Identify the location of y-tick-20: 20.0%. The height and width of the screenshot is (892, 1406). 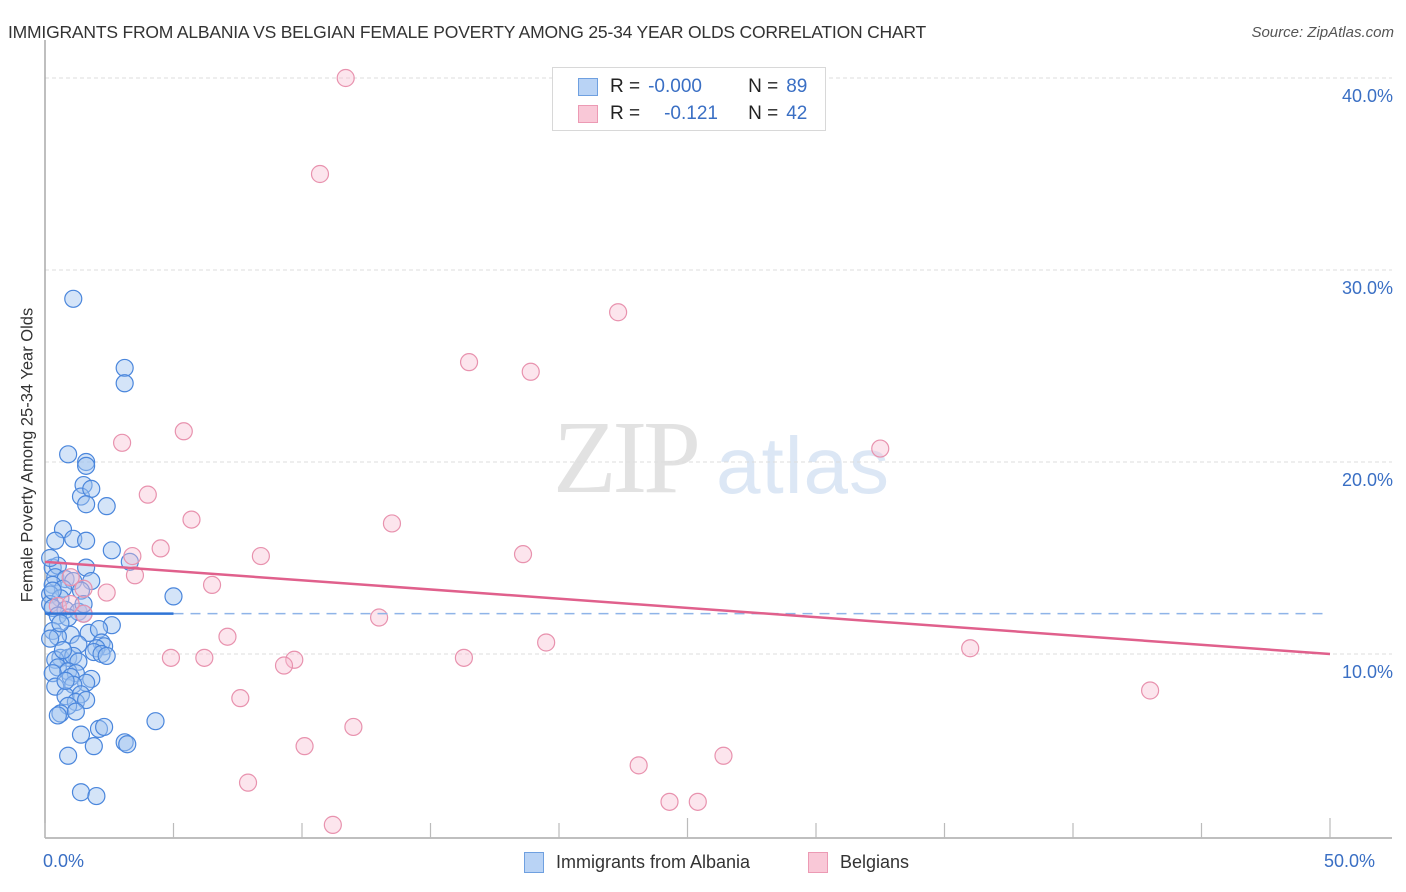
(1367, 480).